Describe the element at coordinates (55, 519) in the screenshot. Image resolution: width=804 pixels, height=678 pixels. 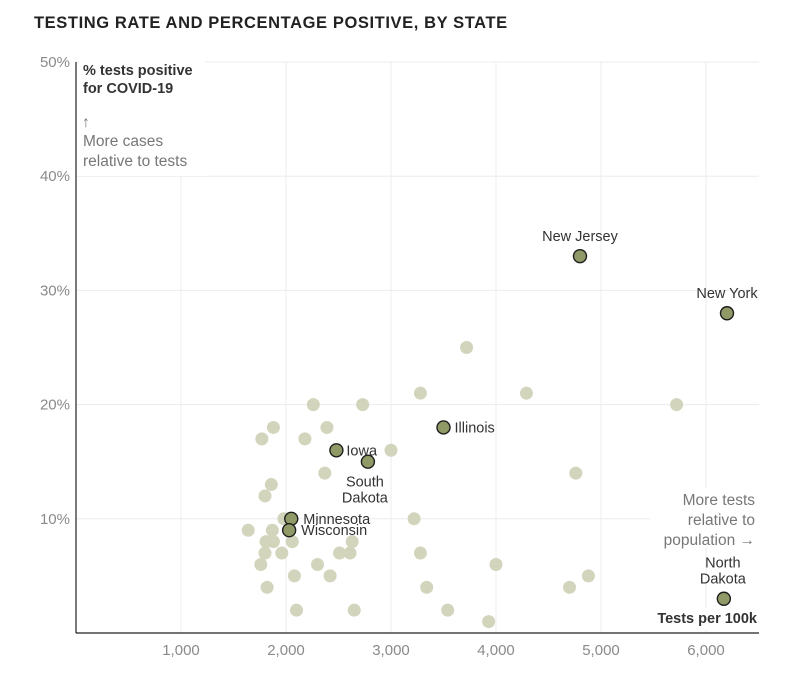
I see `y-tick-label: 10%` at that location.